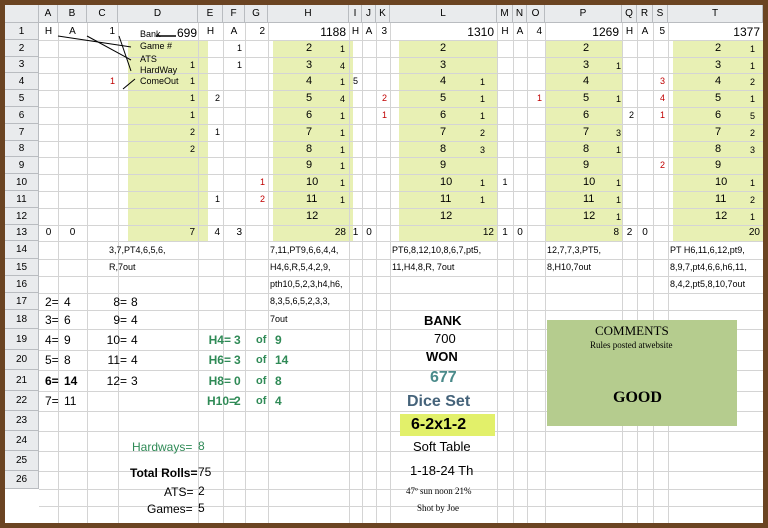 The width and height of the screenshot is (768, 528). I want to click on column-header-t: T, so click(715, 14).